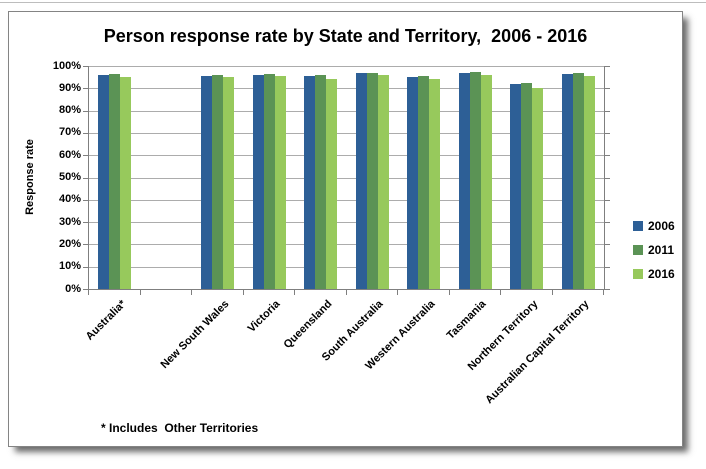  Describe the element at coordinates (195, 335) in the screenshot. I see `x-category-label-new-south-wales: New South Wales` at that location.